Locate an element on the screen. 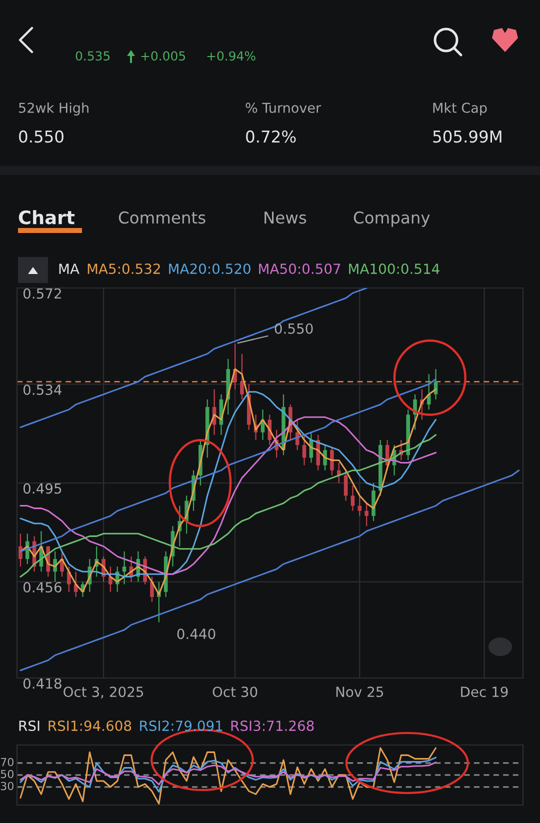 The width and height of the screenshot is (540, 823). annotation: 0.550 is located at coordinates (293, 328).